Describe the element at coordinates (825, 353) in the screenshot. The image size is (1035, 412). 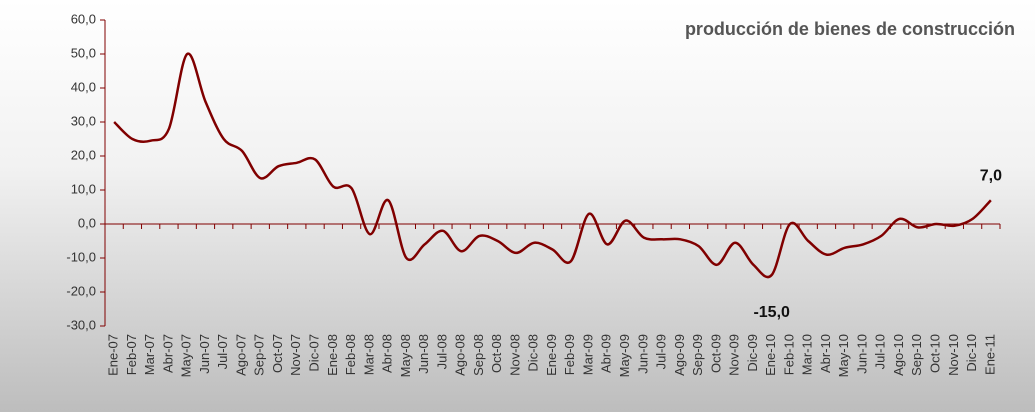
I see `x-tick-label: Abr-10` at that location.